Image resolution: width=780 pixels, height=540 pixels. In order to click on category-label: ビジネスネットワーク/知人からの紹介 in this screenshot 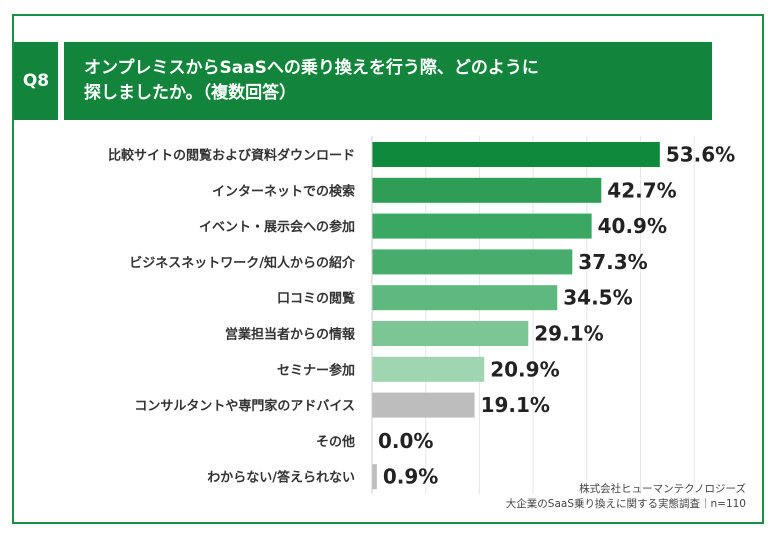, I will do `click(242, 263)`.